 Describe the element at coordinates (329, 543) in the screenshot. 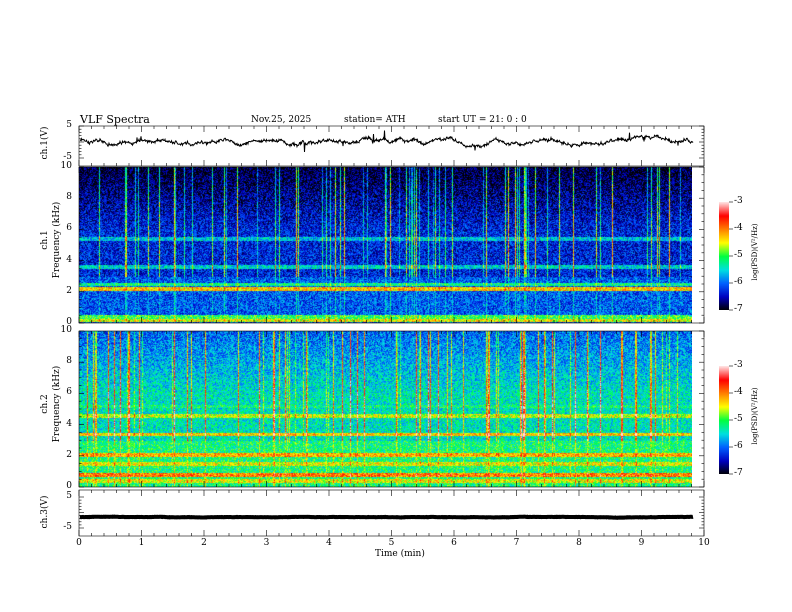

I see `x-tick-label: 4` at that location.